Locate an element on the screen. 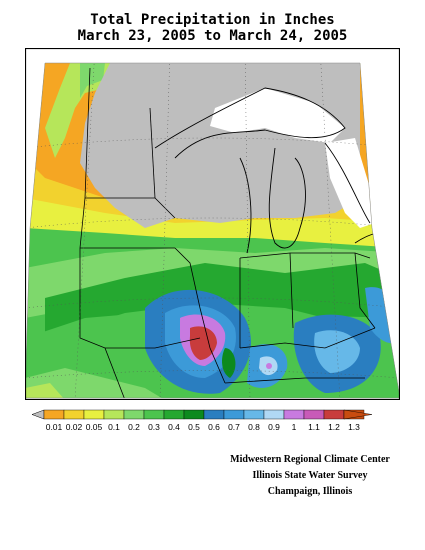 The width and height of the screenshot is (425, 550). precip-zone-light-green-sw is located at coordinates (95, 383).